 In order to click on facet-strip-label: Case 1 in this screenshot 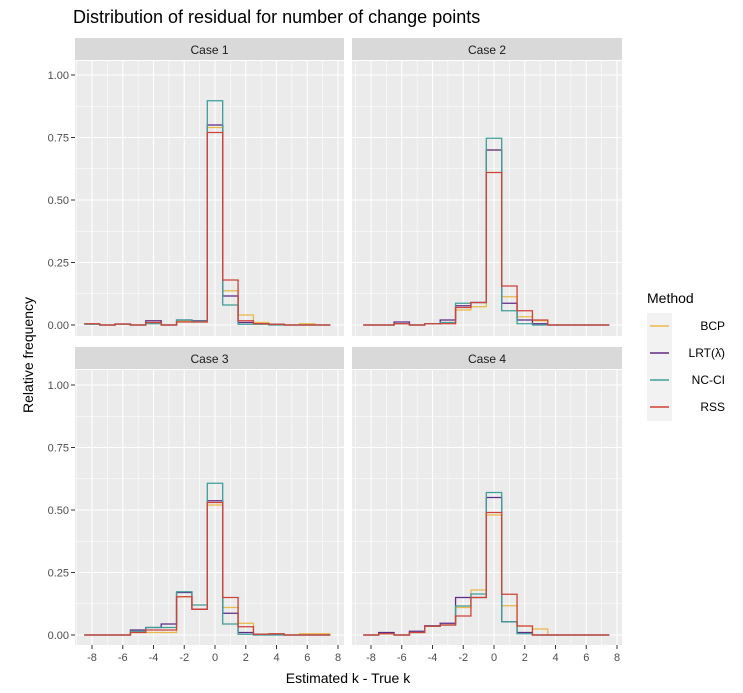, I will do `click(209, 50)`.